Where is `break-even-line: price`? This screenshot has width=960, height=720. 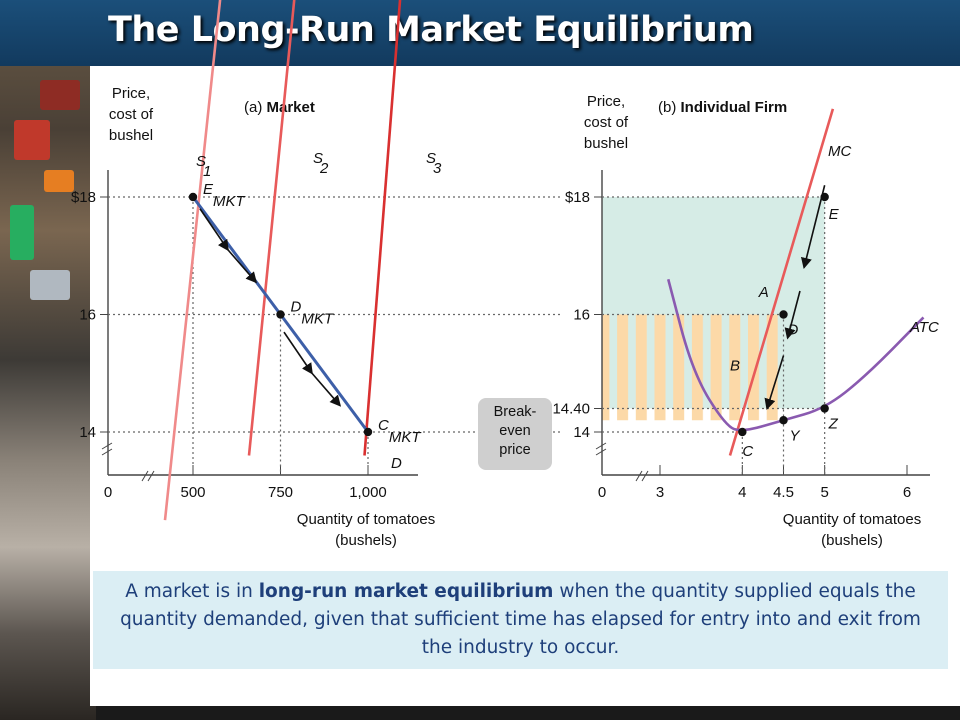 break-even-line: price is located at coordinates (515, 450).